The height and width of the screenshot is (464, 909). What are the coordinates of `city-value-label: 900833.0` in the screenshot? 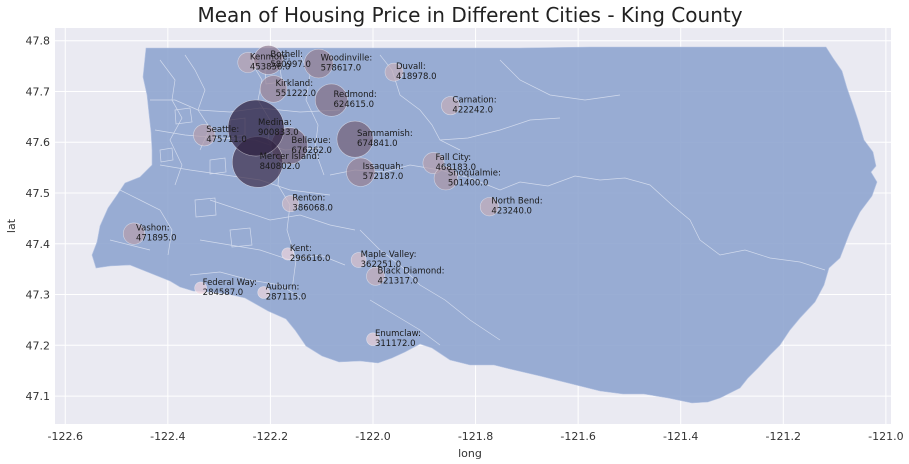 It's located at (278, 133).